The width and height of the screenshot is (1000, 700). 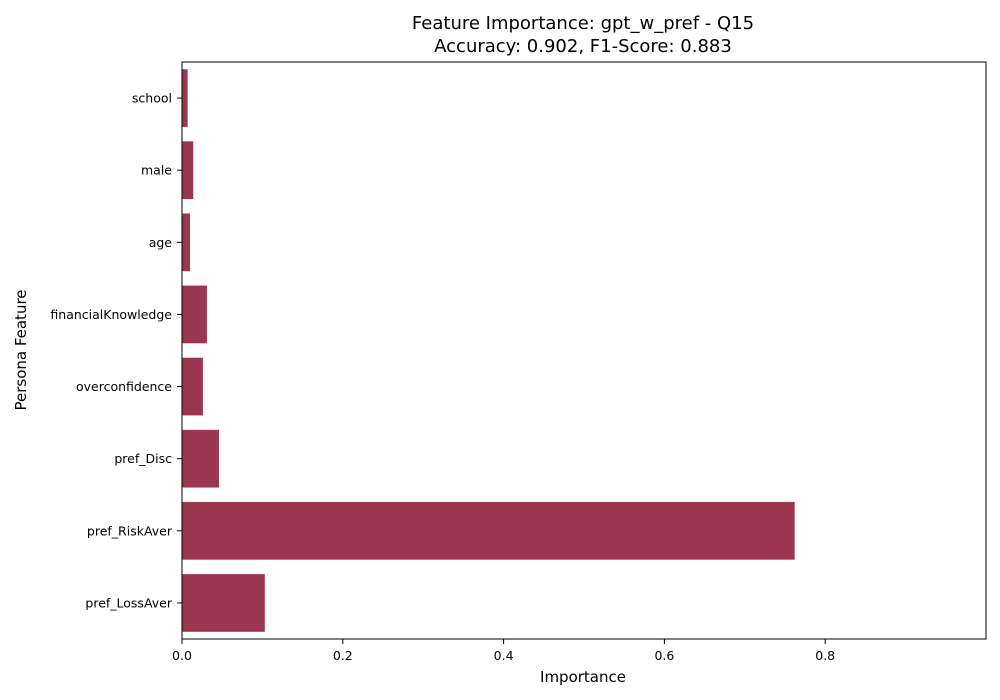 I want to click on bar-pref_Disc, so click(x=200, y=458).